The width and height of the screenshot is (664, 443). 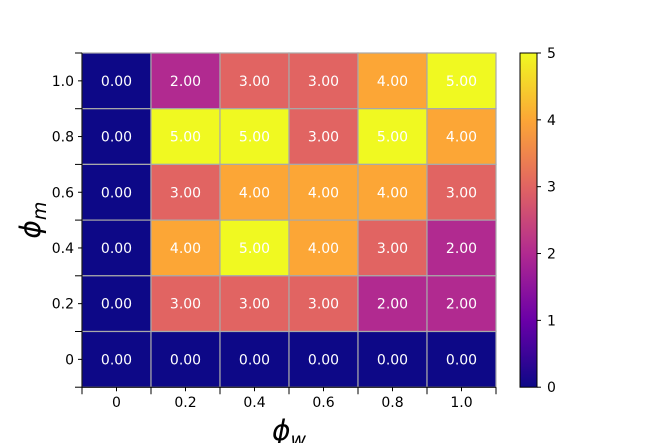 What do you see at coordinates (32, 220) in the screenshot?
I see `y-axis-label: ϕm` at bounding box center [32, 220].